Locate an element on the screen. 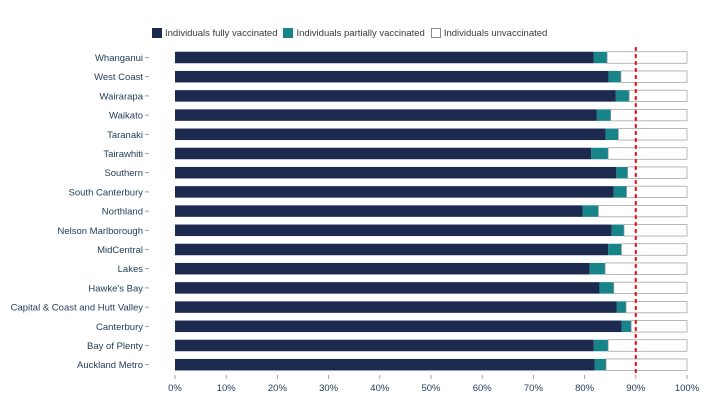 Image resolution: width=720 pixels, height=417 pixels. legend-swatch-unvaccinated is located at coordinates (435, 33).